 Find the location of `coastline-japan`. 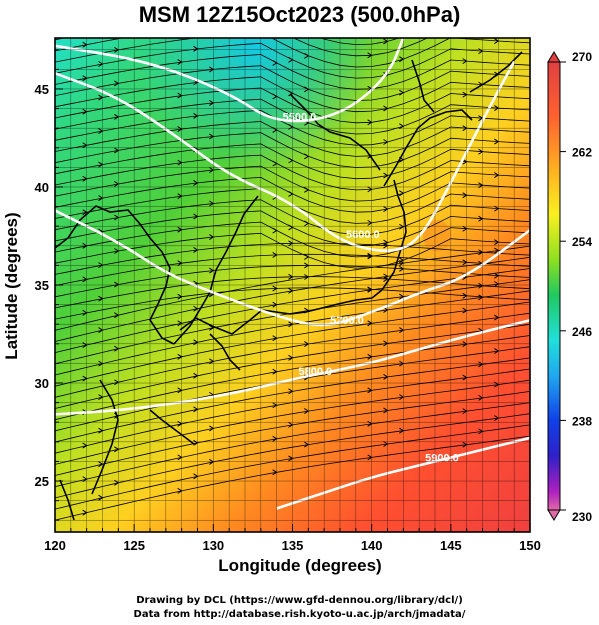

coastline-japan is located at coordinates (293, 257).